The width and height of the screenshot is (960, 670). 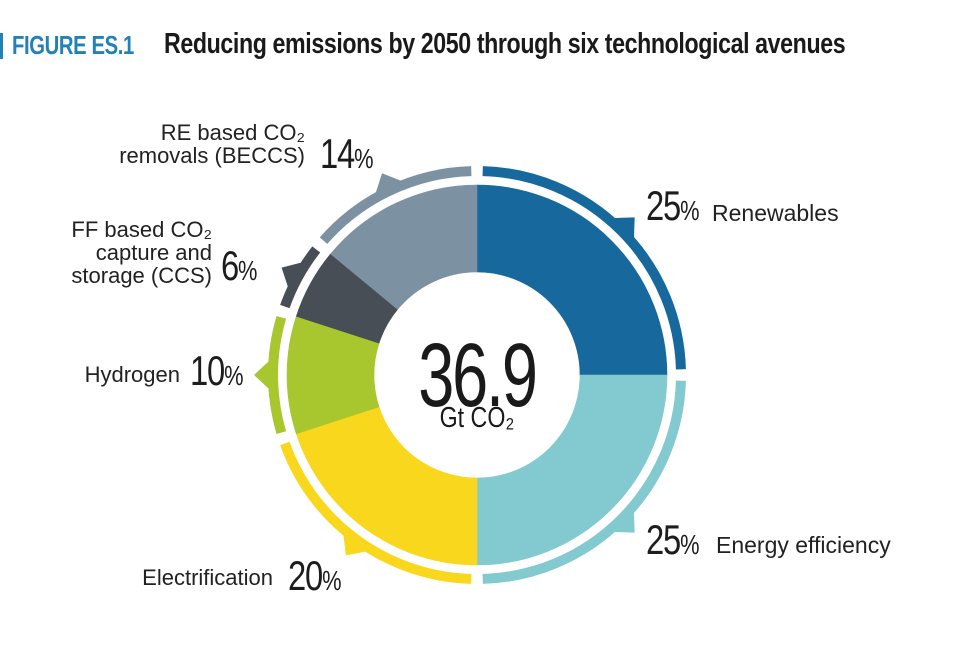 I want to click on beccs-pct: 14%, so click(x=347, y=153).